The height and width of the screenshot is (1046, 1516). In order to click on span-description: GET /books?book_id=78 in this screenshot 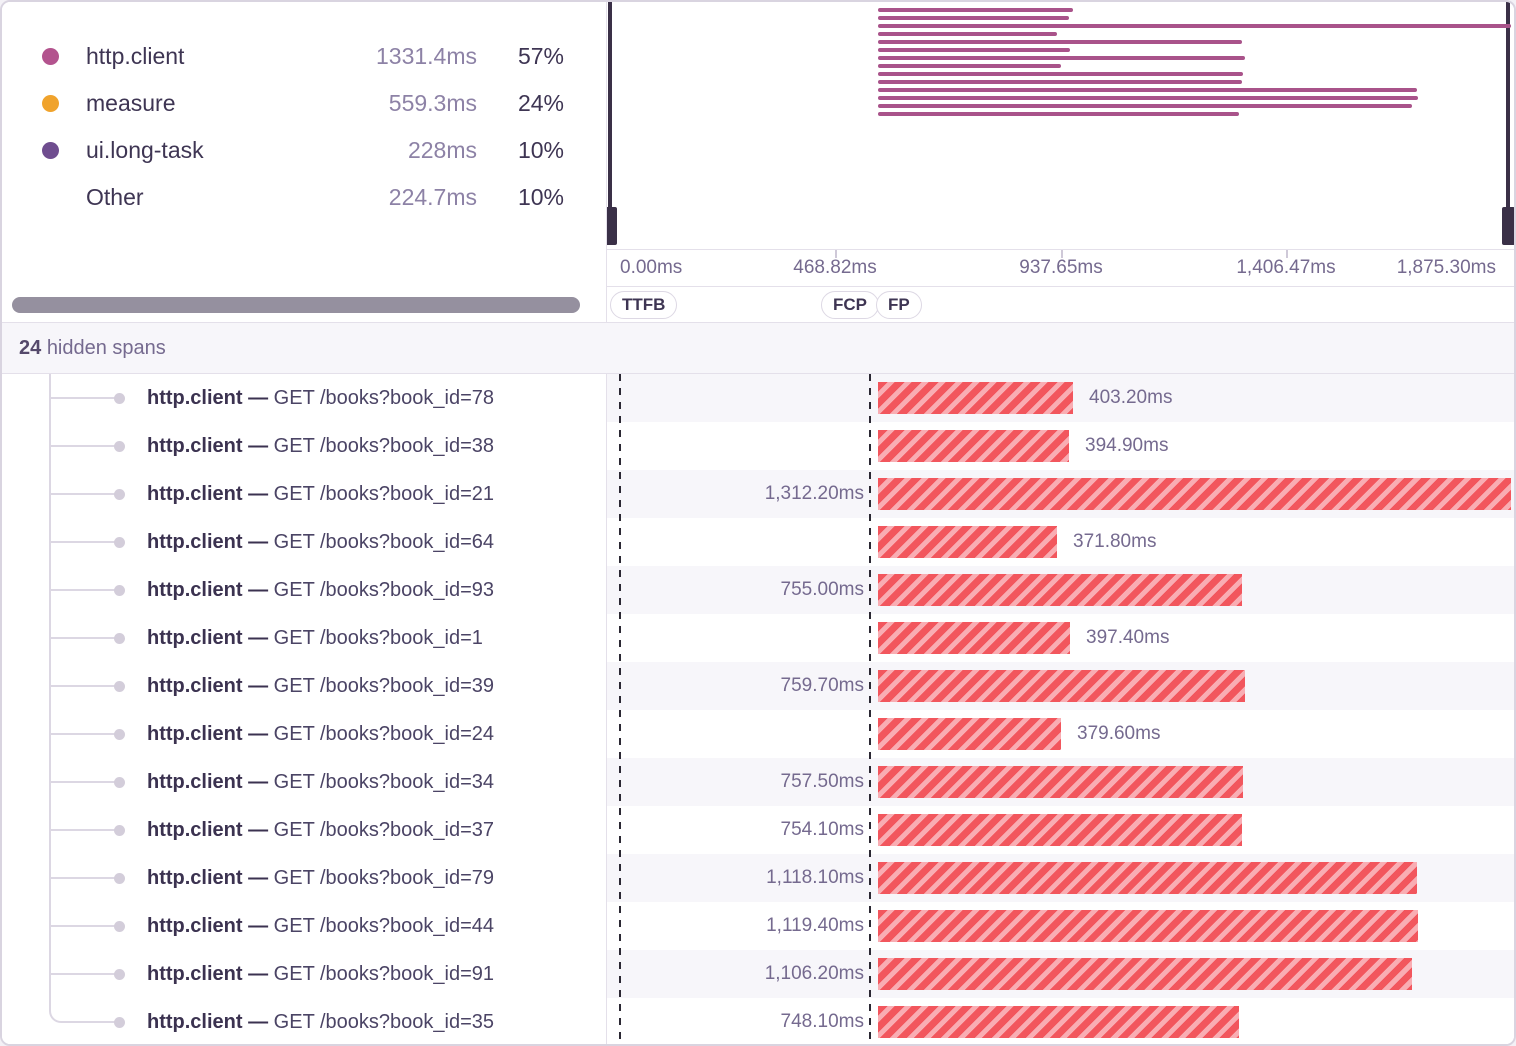, I will do `click(384, 398)`.